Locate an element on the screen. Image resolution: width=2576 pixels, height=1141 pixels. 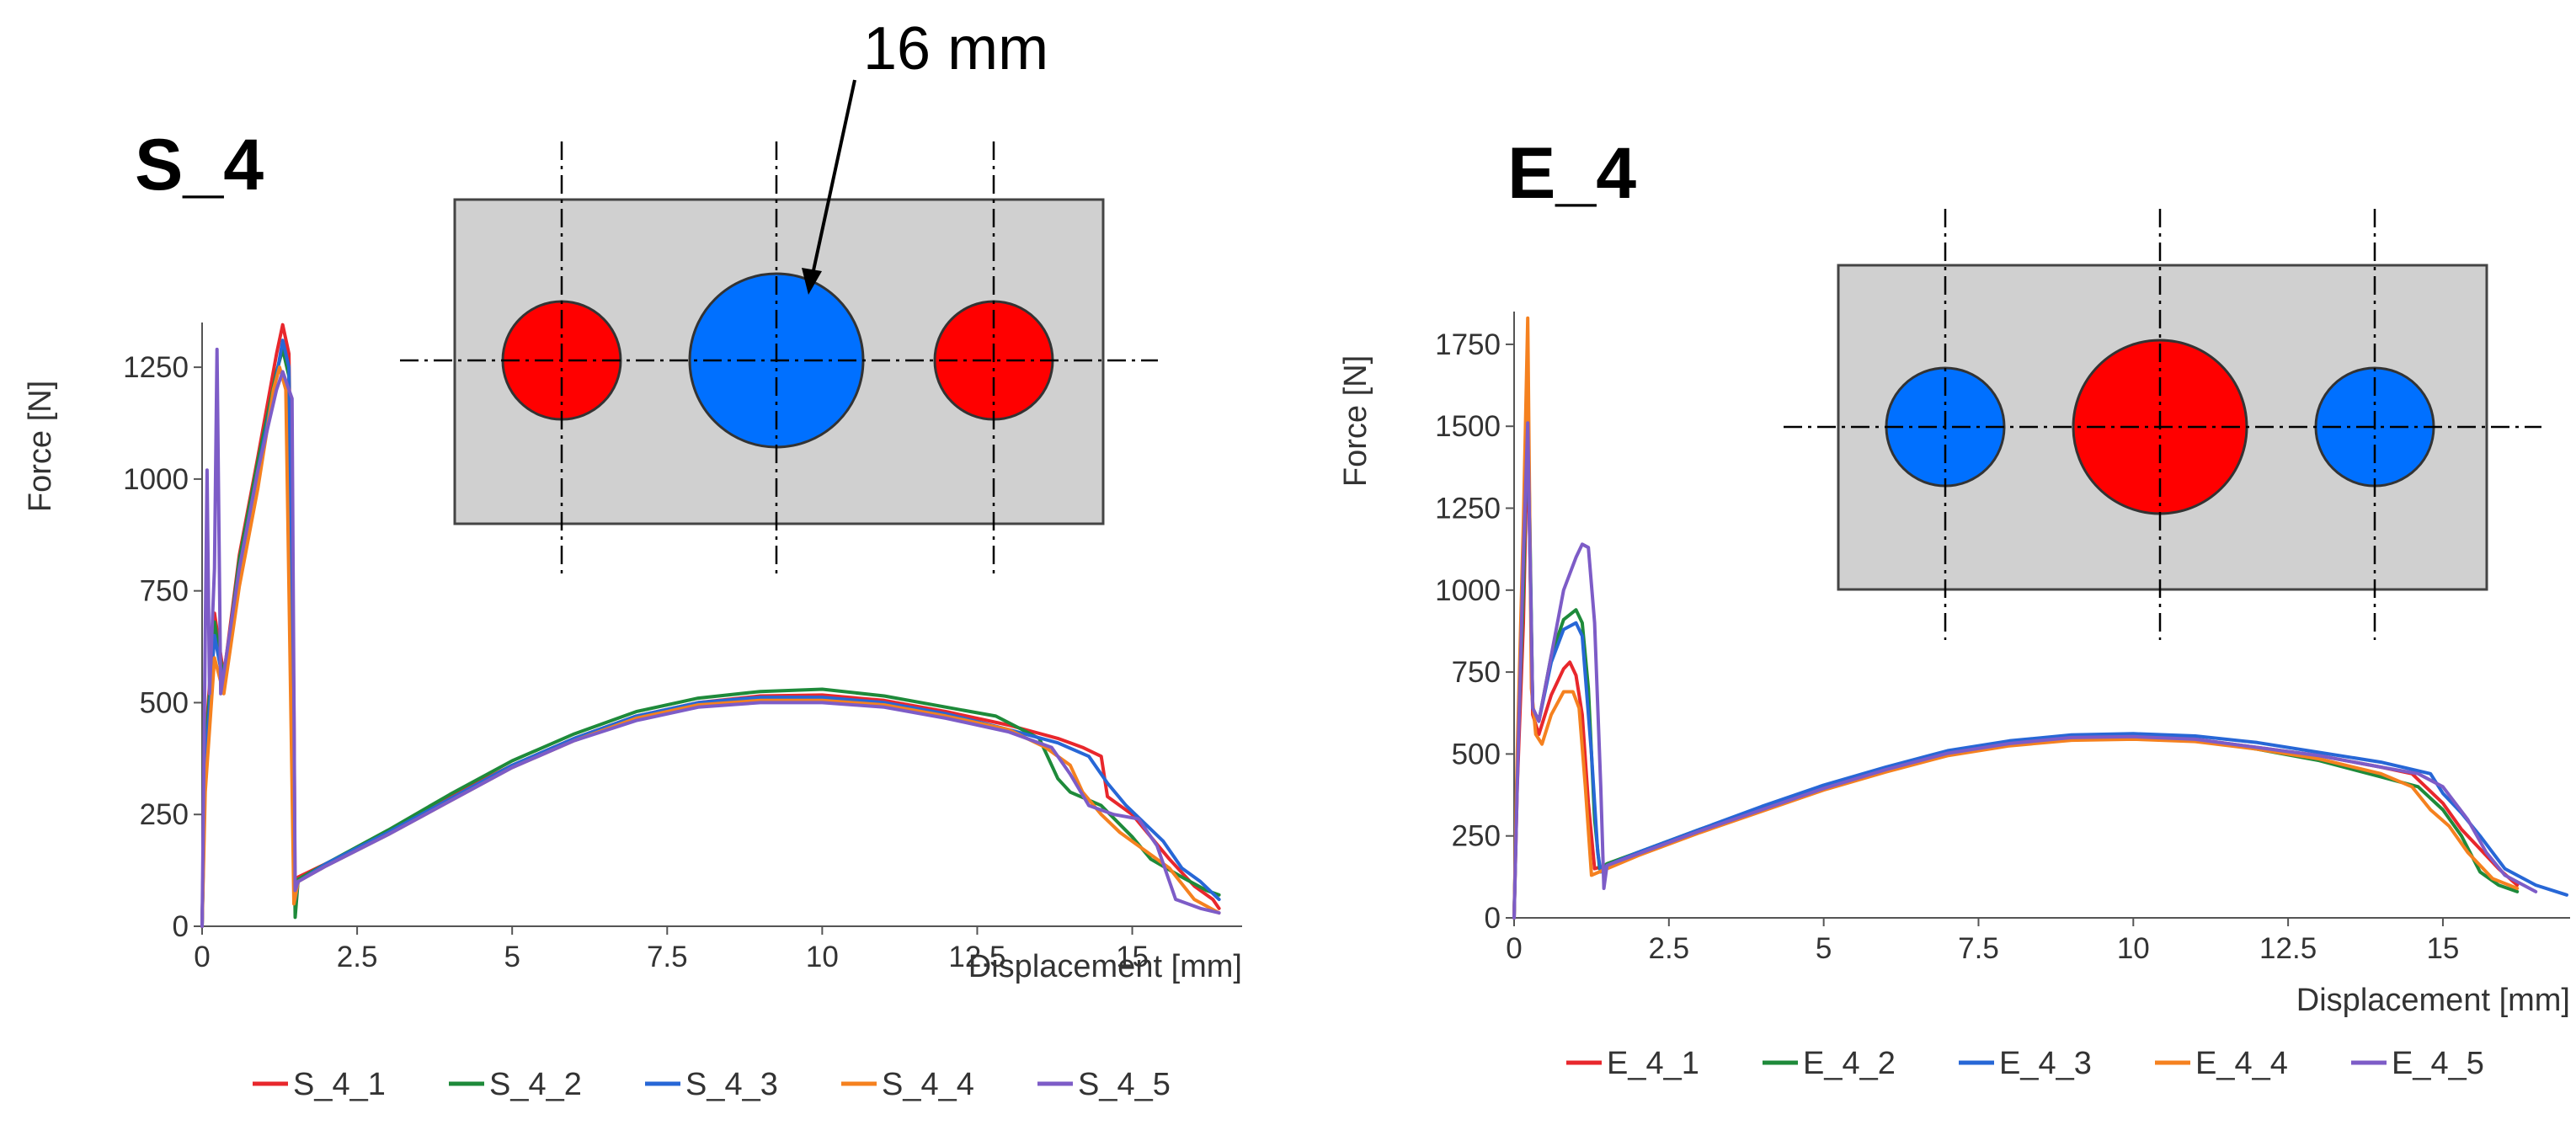
dimension-annotation: 16 mm is located at coordinates (955, 49).